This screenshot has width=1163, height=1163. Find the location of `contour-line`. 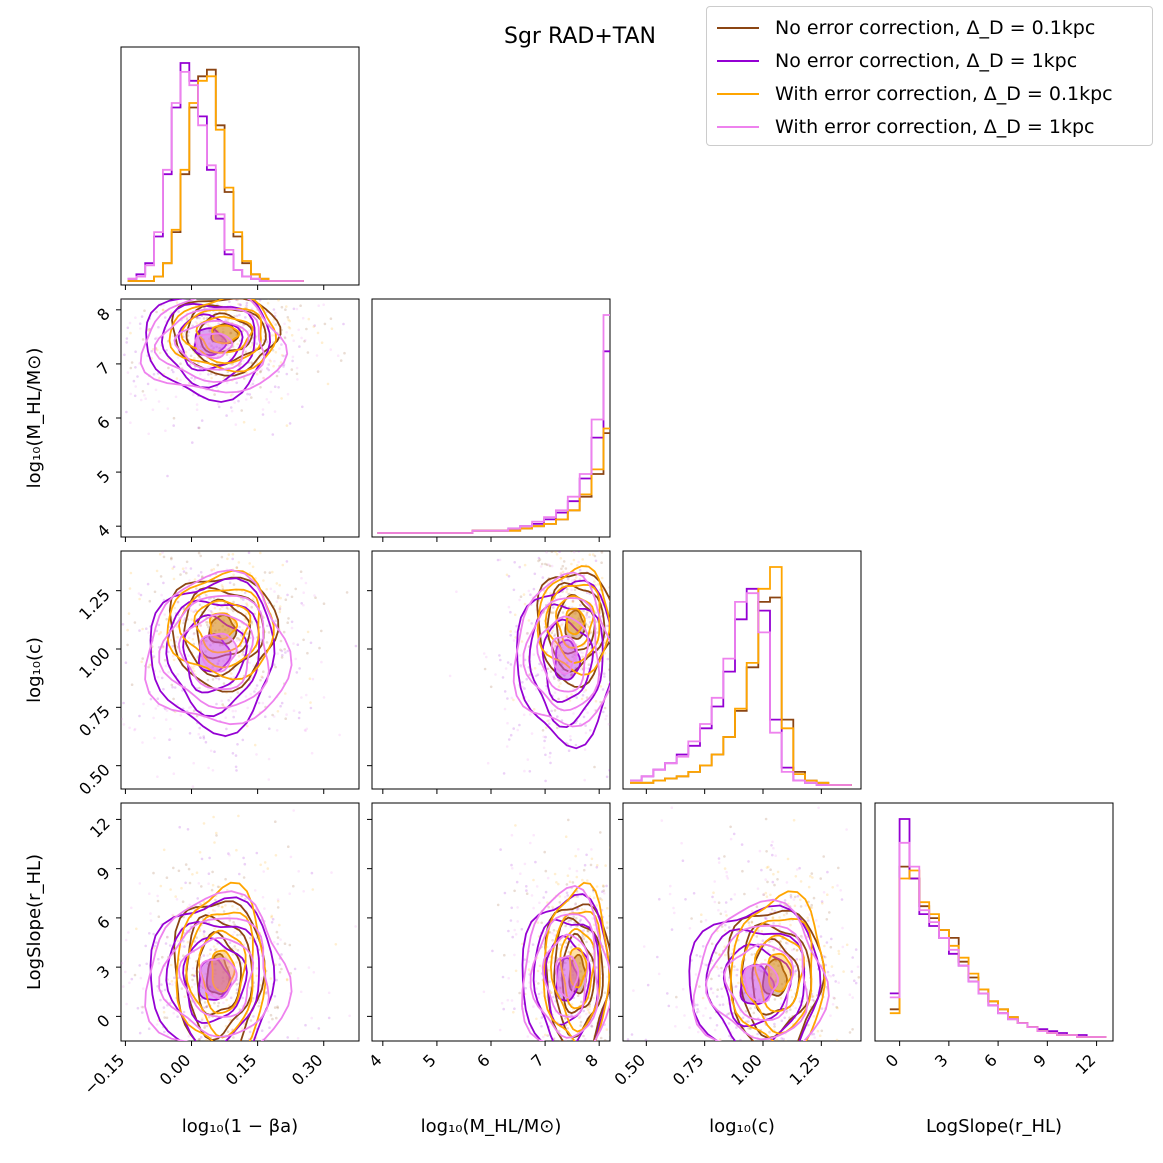

contour-line is located at coordinates (212, 968).